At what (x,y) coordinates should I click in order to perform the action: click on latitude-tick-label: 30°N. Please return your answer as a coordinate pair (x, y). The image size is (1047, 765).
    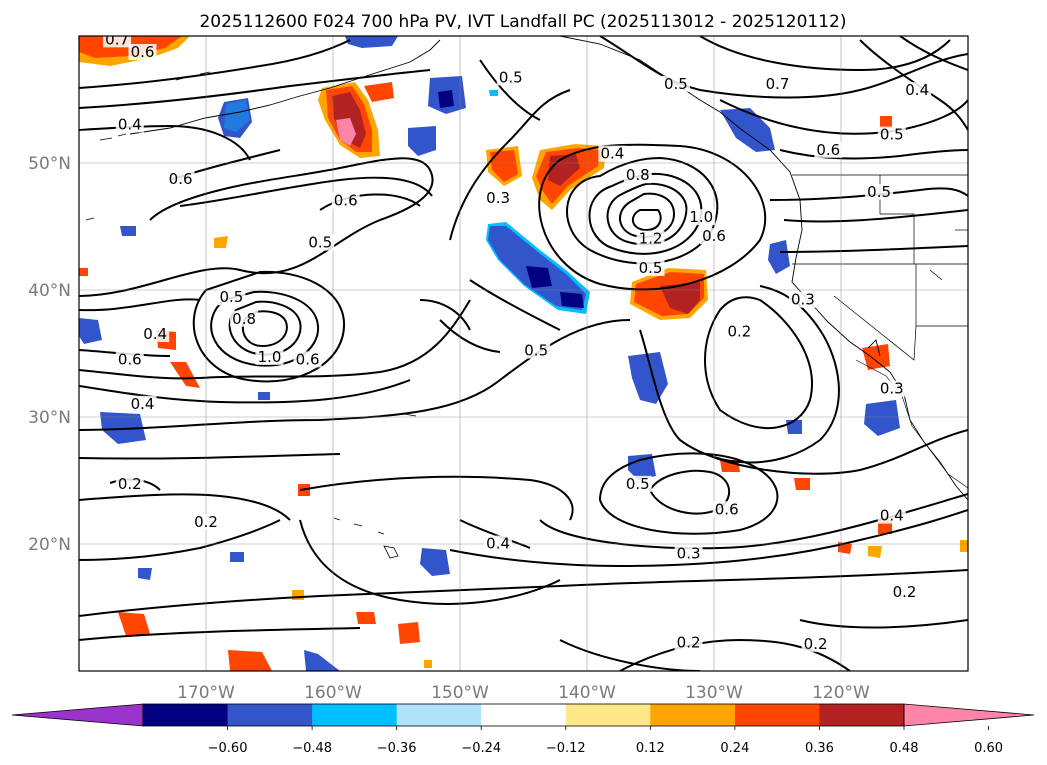
    Looking at the image, I should click on (49, 418).